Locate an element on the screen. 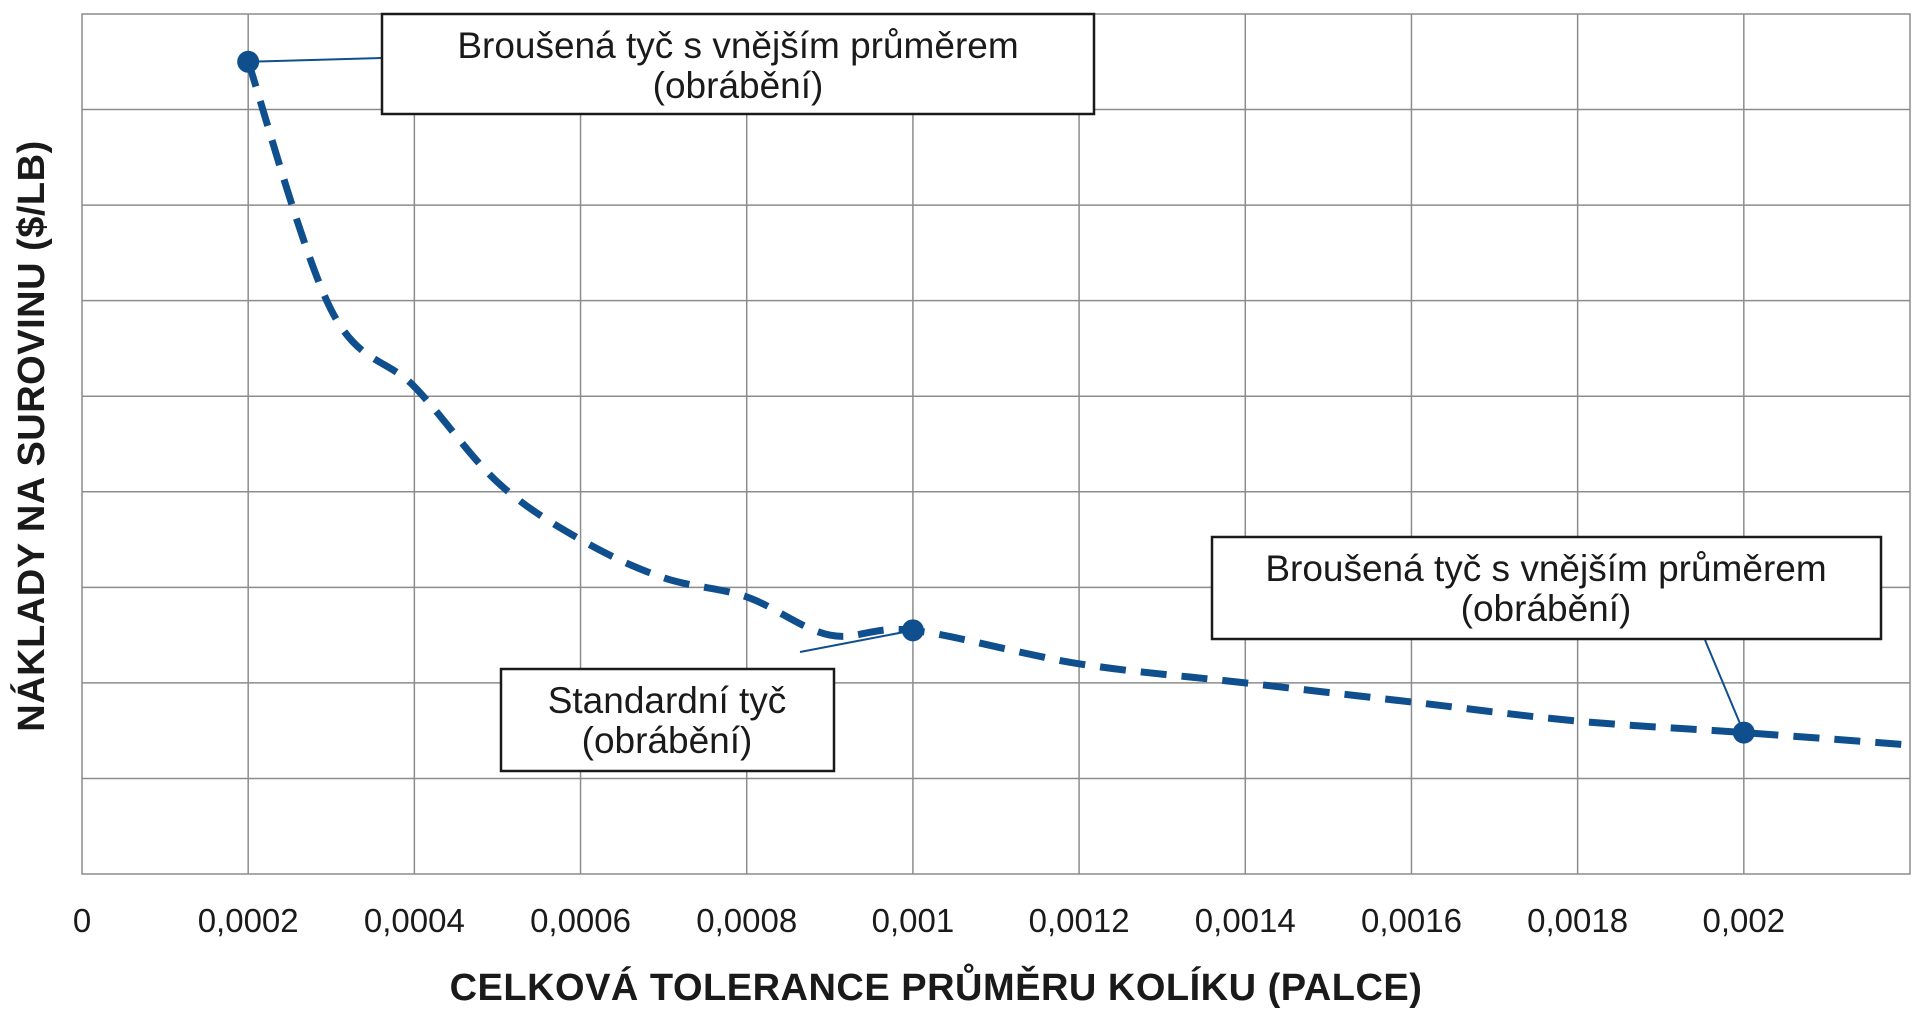 The height and width of the screenshot is (1014, 1920). x-tick-label: 0,0006 is located at coordinates (580, 920).